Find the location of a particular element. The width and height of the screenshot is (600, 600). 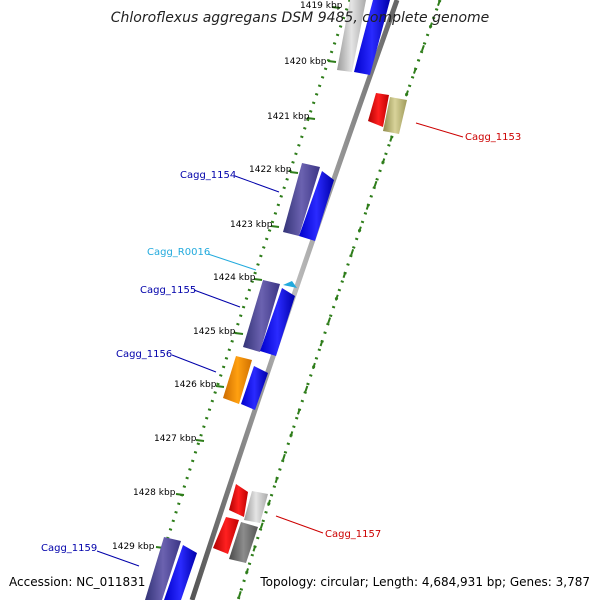

tick-label: 1422 kbp is located at coordinates (270, 170).